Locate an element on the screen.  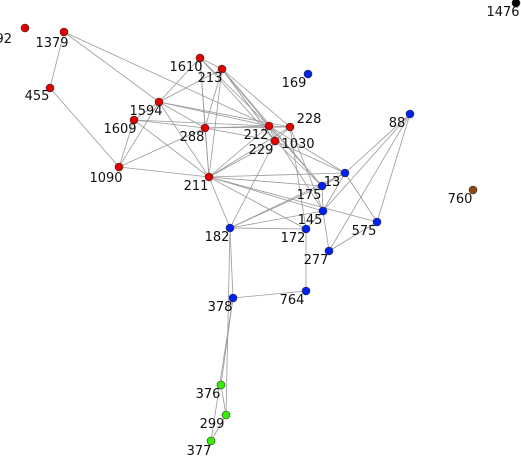
node-label-13: 13 is located at coordinates (332, 182).